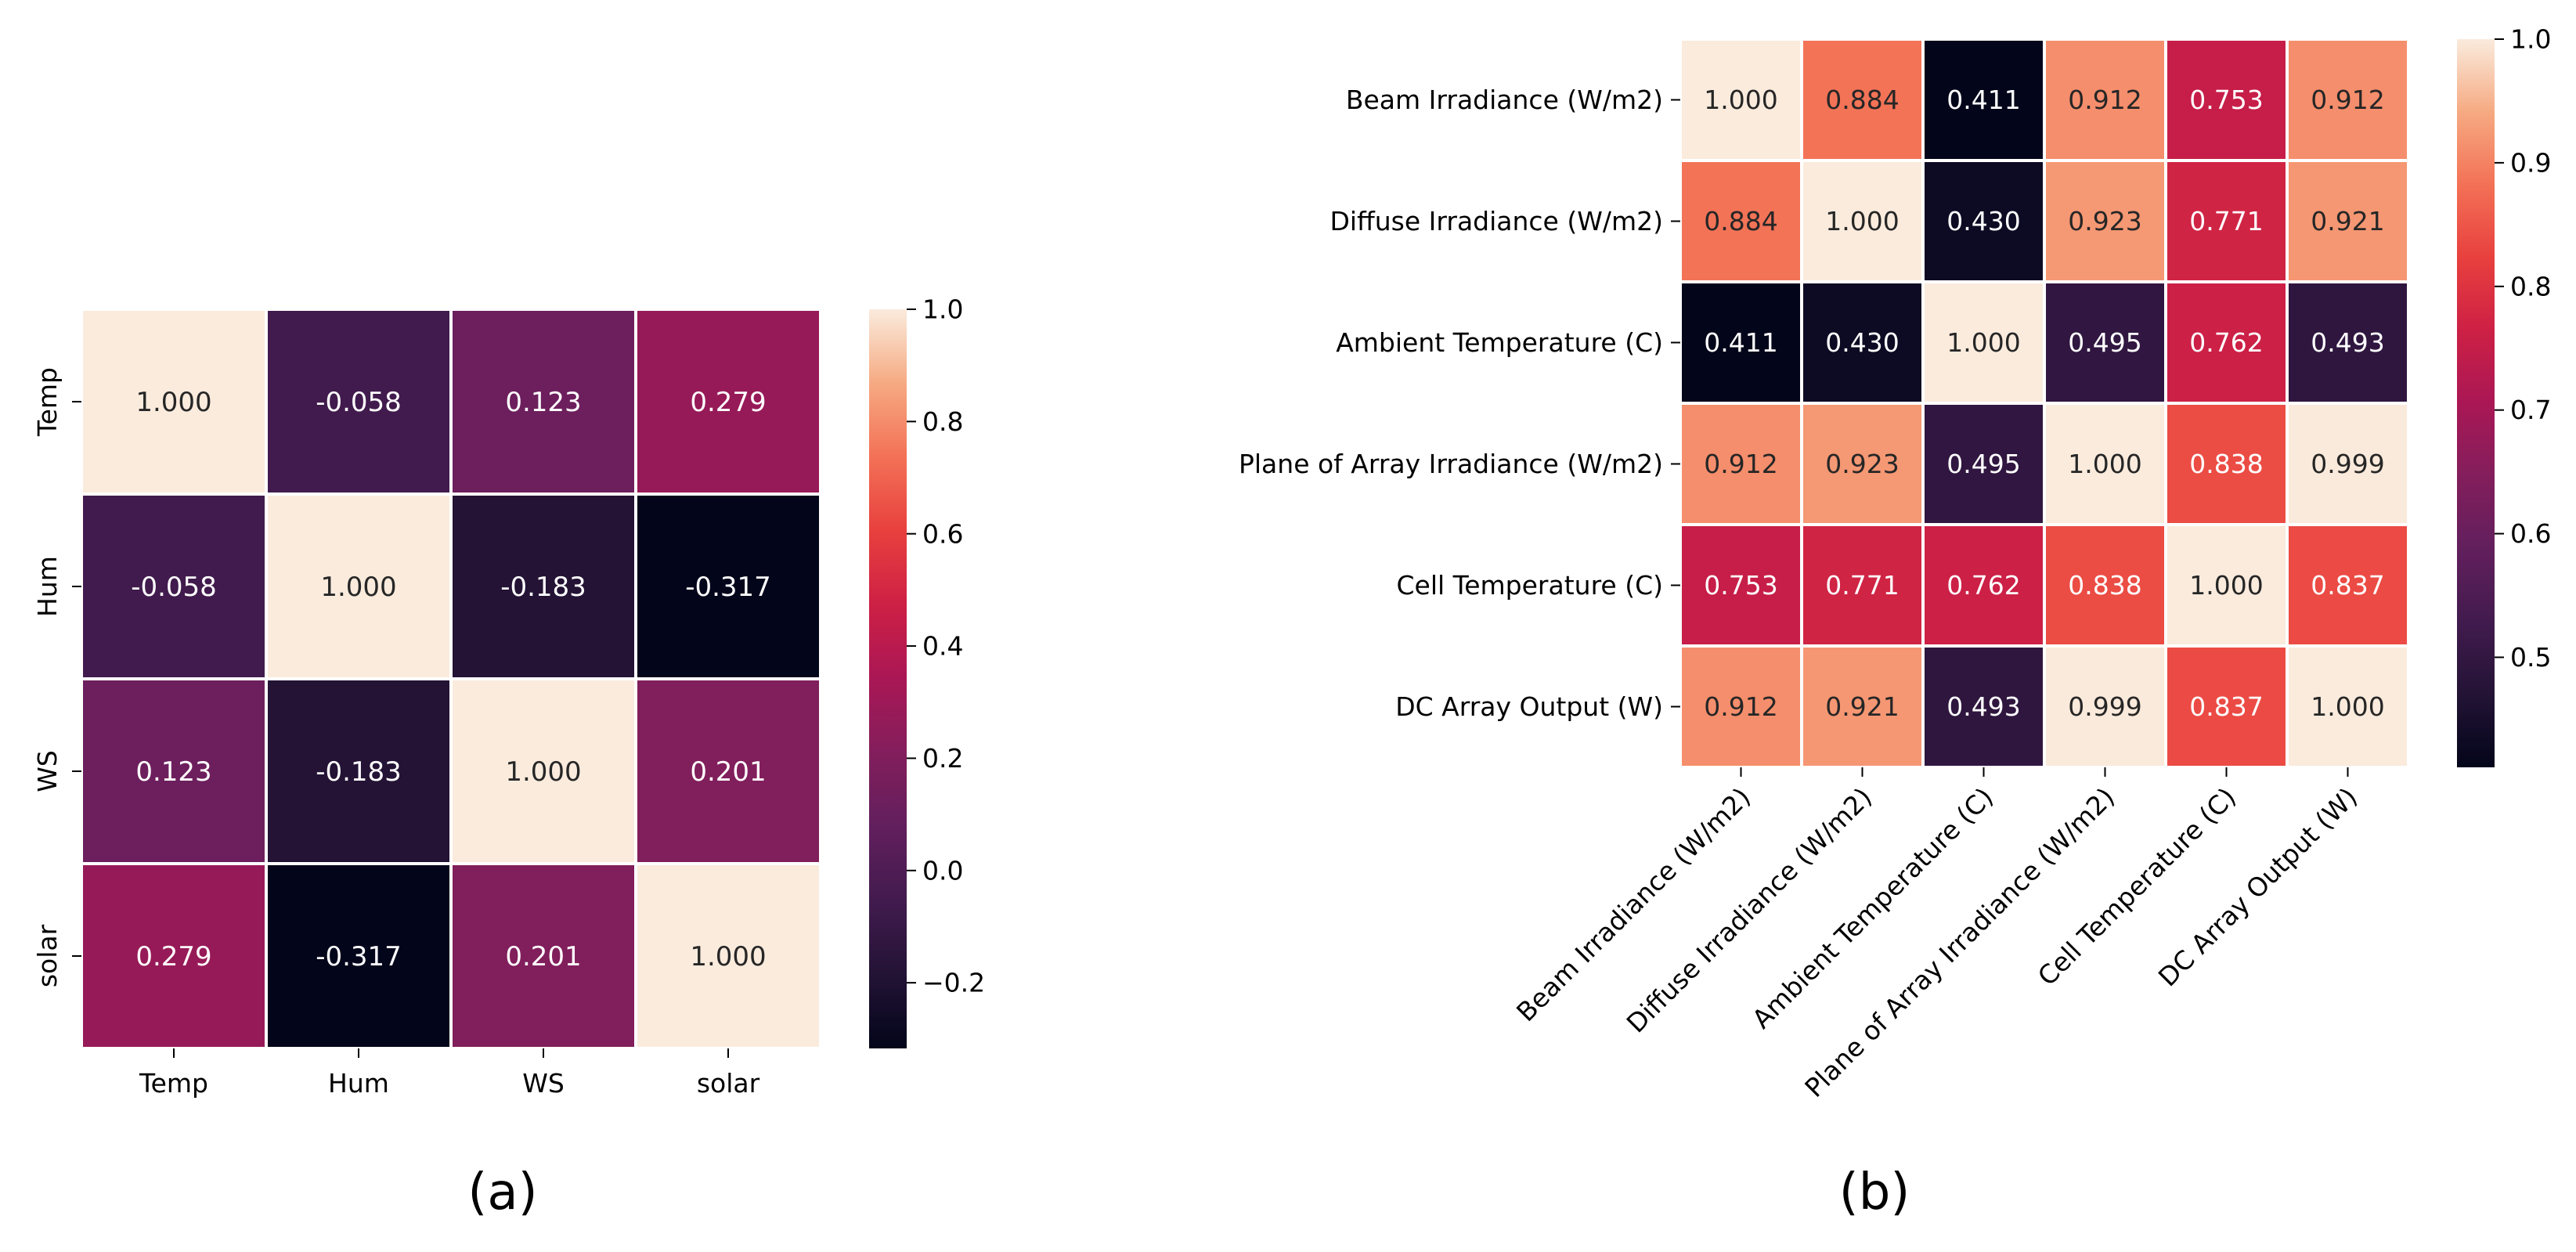 The image size is (2576, 1252). What do you see at coordinates (942, 870) in the screenshot?
I see `colorbar-tick-label: 0.0` at bounding box center [942, 870].